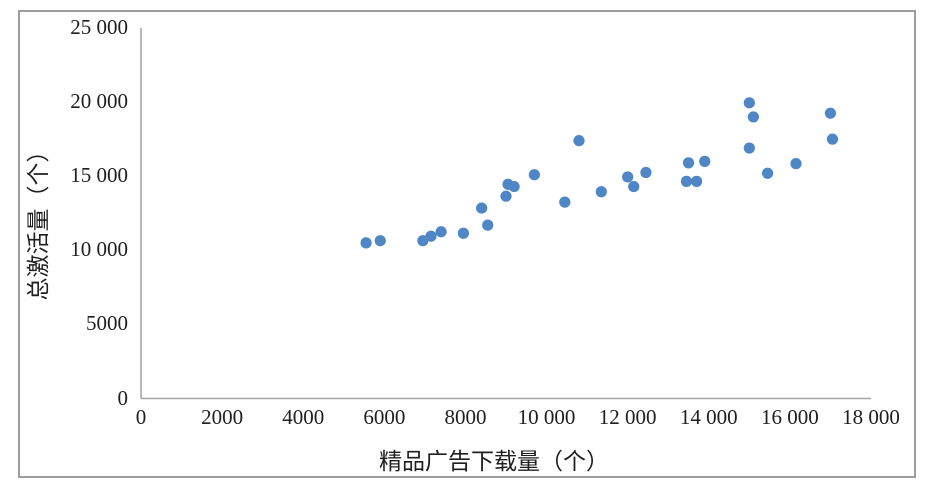 This screenshot has width=934, height=494. Describe the element at coordinates (384, 416) in the screenshot. I see `x-tick-label: 6000` at that location.